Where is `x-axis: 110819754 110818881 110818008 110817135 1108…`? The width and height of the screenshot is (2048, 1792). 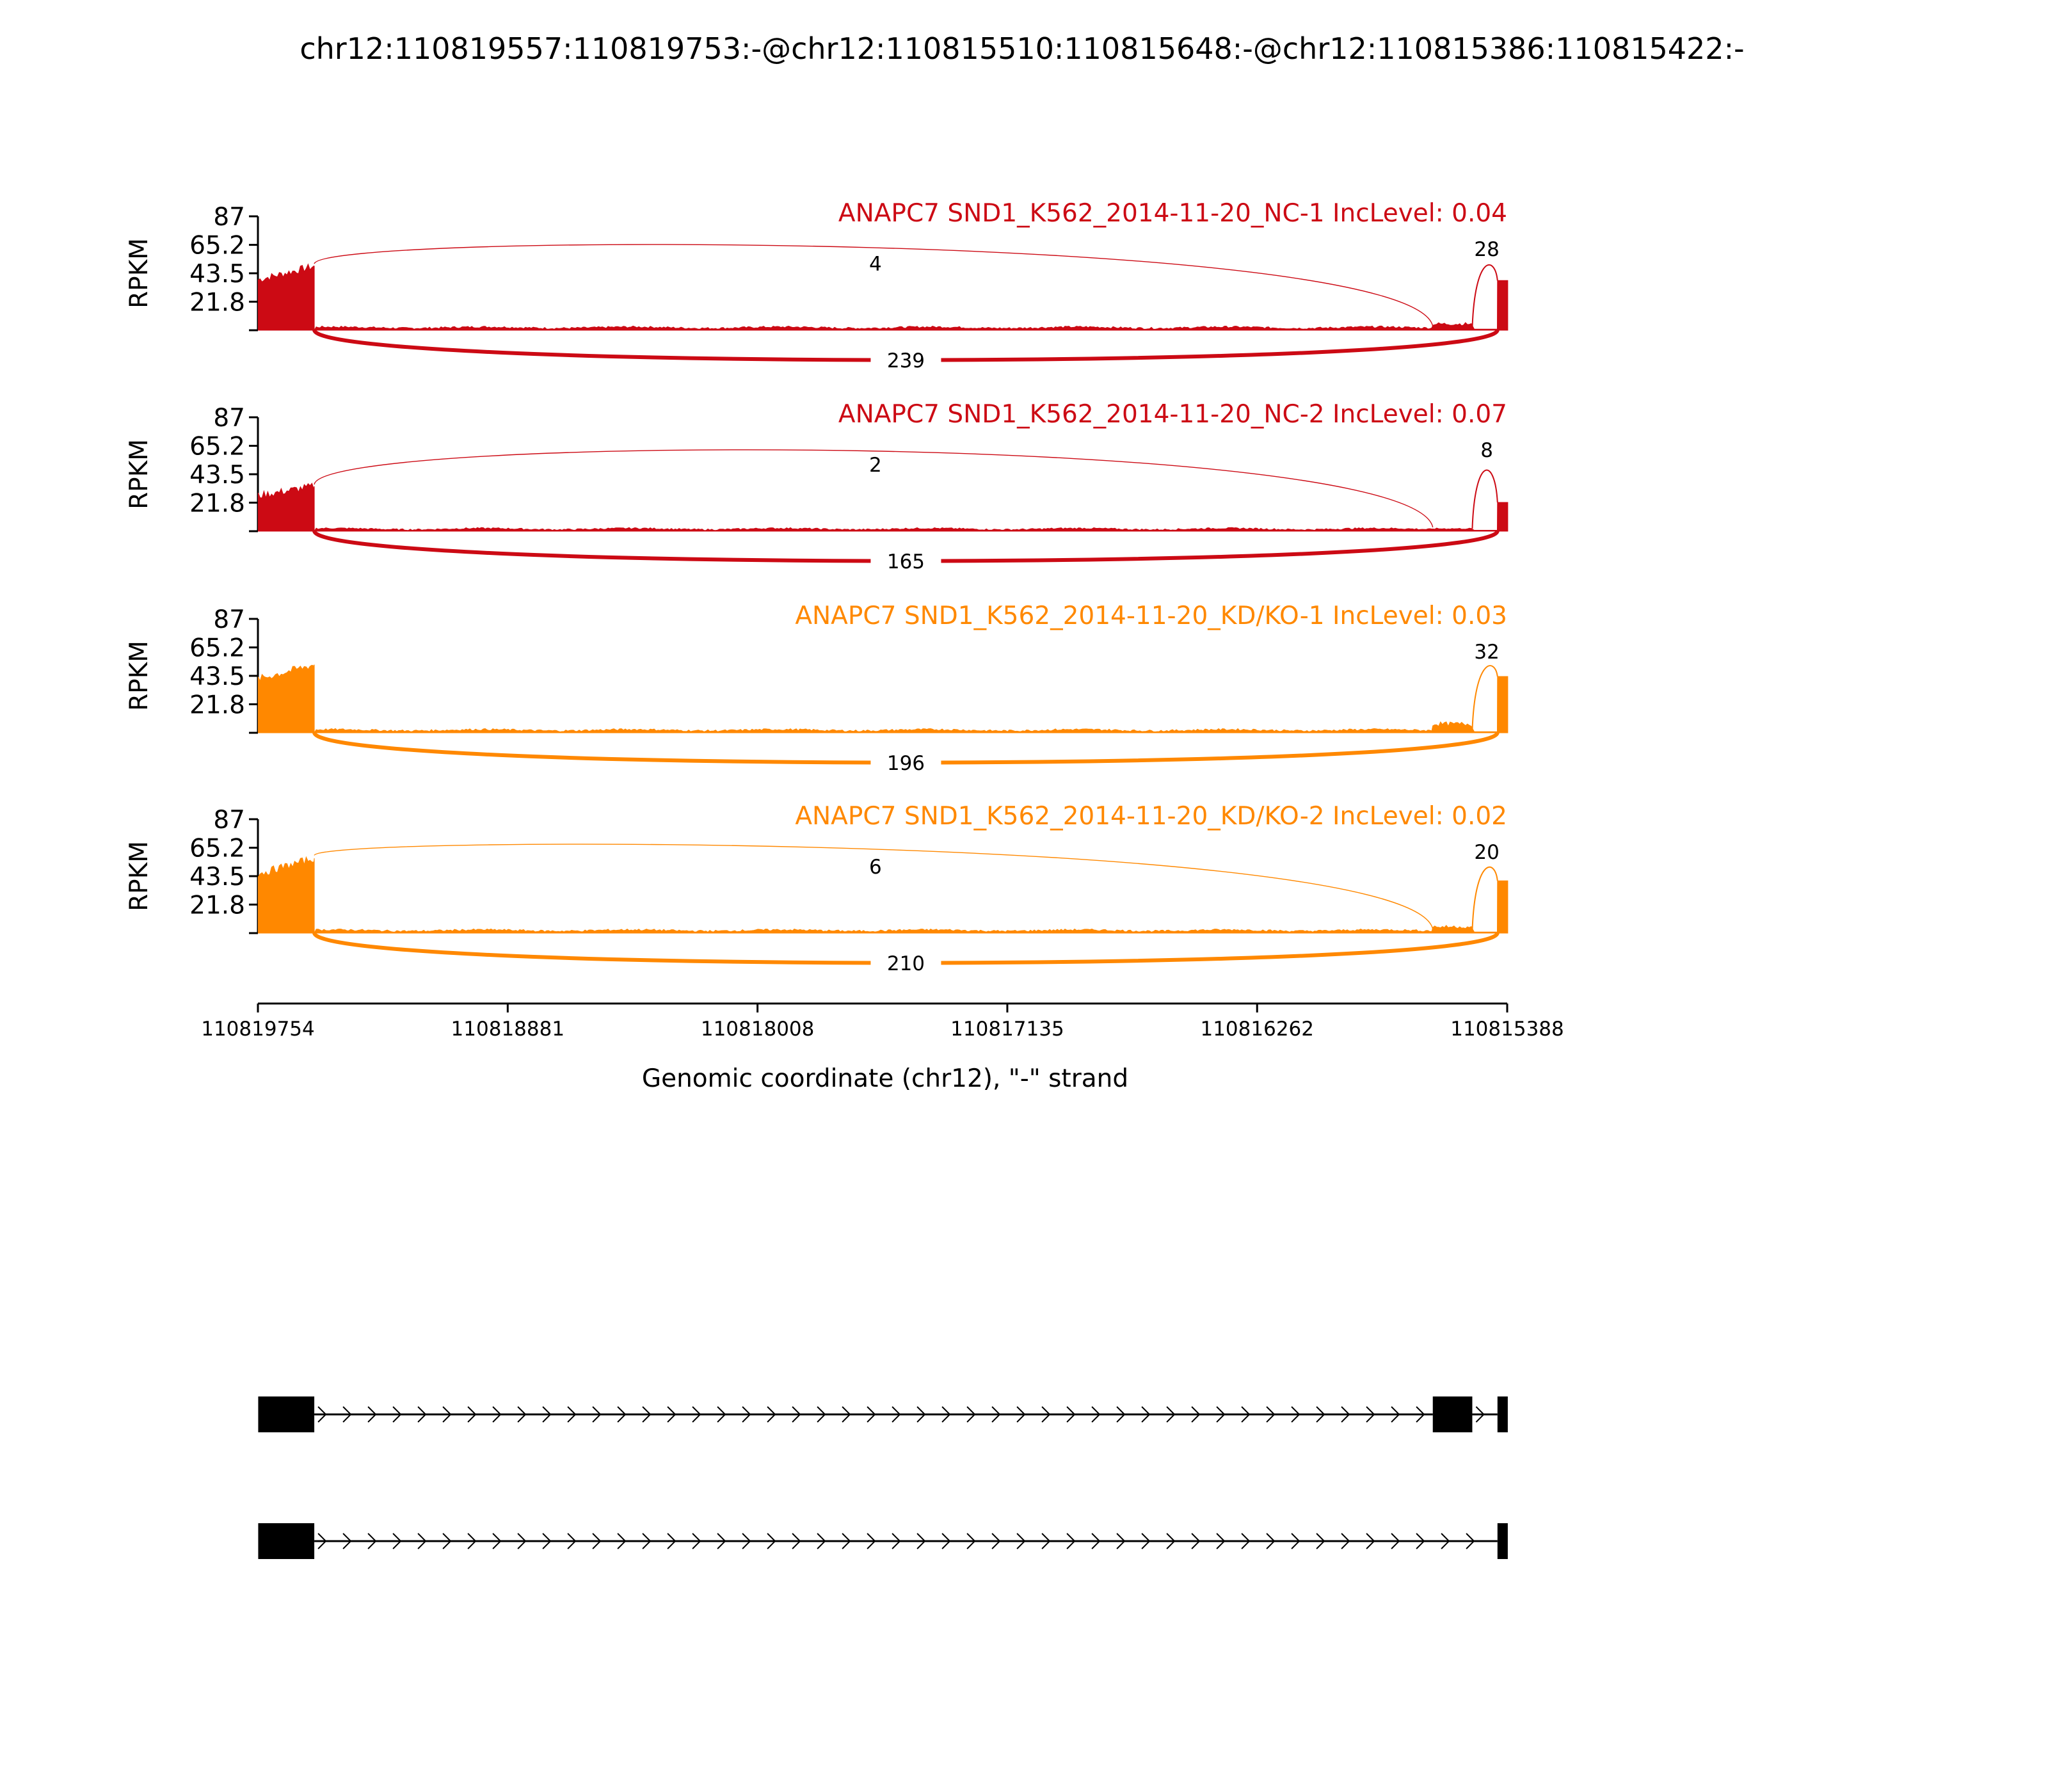
x-axis: 110819754 110818881 110818008 110817135 1108… is located at coordinates (882, 1021).